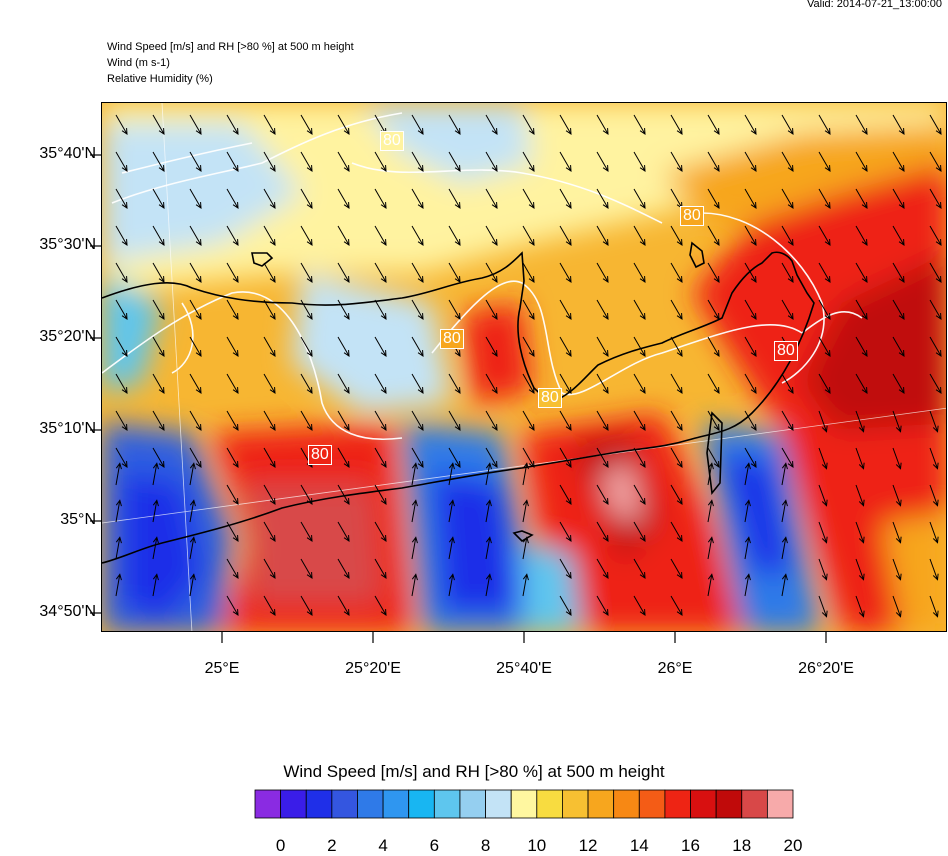  I want to click on colorbar-label: 20, so click(793, 845).